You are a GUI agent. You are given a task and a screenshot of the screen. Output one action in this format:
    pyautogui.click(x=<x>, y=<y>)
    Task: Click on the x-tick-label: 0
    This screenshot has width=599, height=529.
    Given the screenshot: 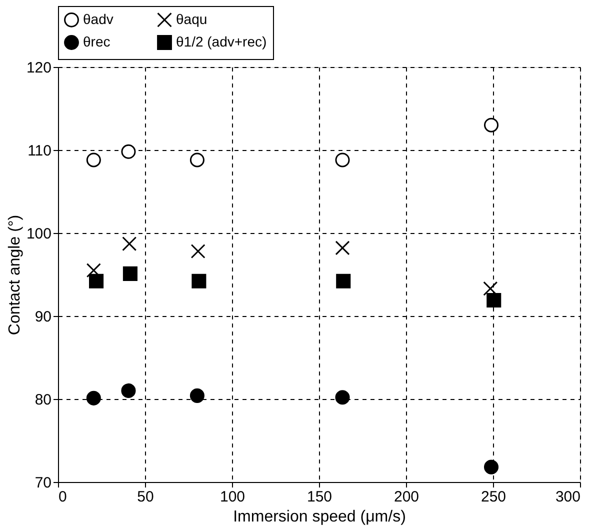 What is the action you would take?
    pyautogui.click(x=62, y=497)
    